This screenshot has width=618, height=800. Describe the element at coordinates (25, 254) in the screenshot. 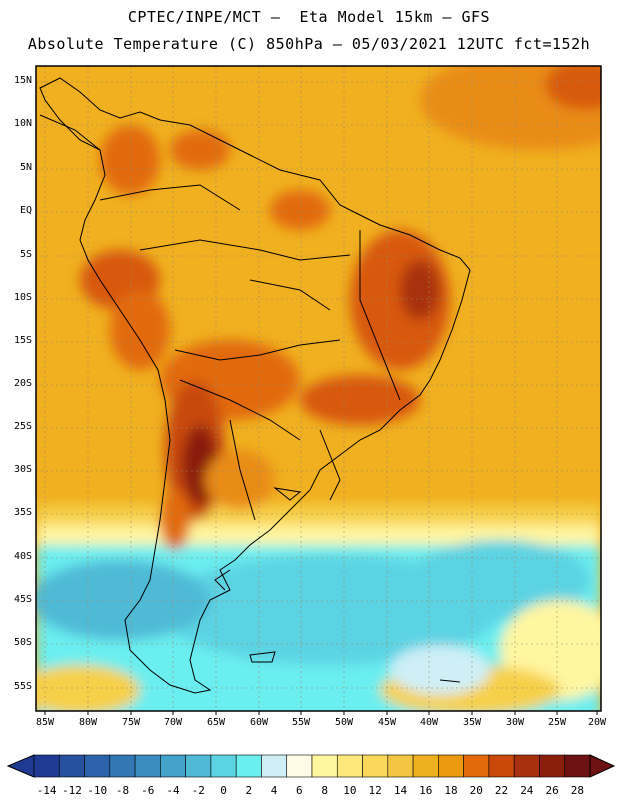

I see `latitude-label: 5S` at that location.